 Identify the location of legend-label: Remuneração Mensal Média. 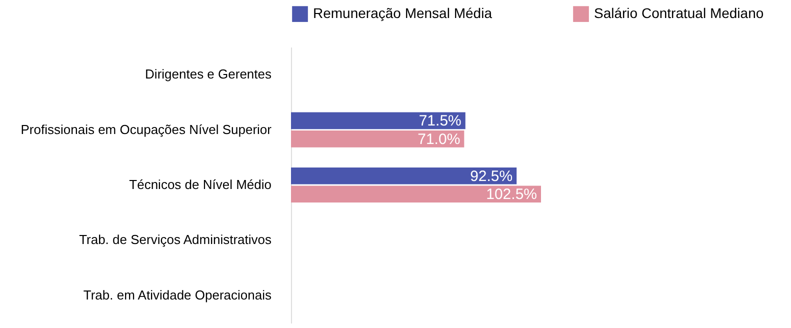
(402, 13).